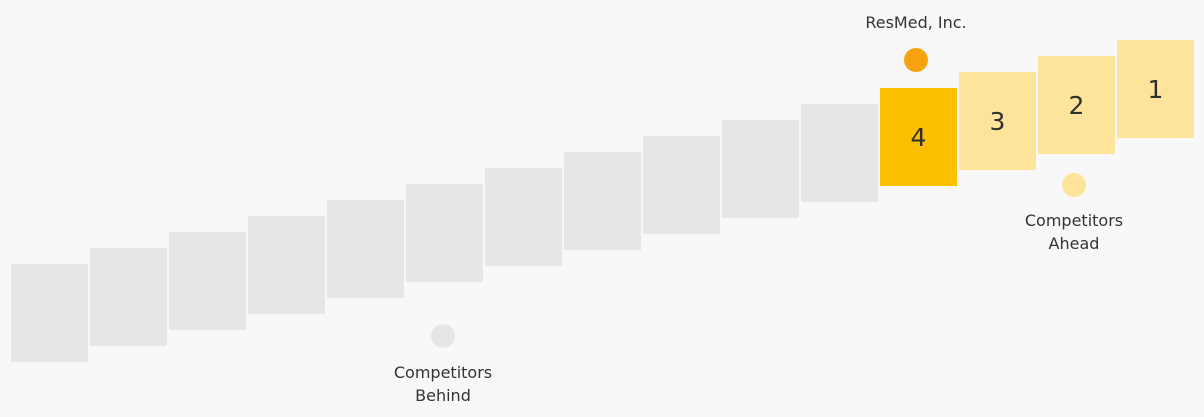 Image resolution: width=1204 pixels, height=417 pixels. What do you see at coordinates (443, 336) in the screenshot?
I see `competitors-behind-dot` at bounding box center [443, 336].